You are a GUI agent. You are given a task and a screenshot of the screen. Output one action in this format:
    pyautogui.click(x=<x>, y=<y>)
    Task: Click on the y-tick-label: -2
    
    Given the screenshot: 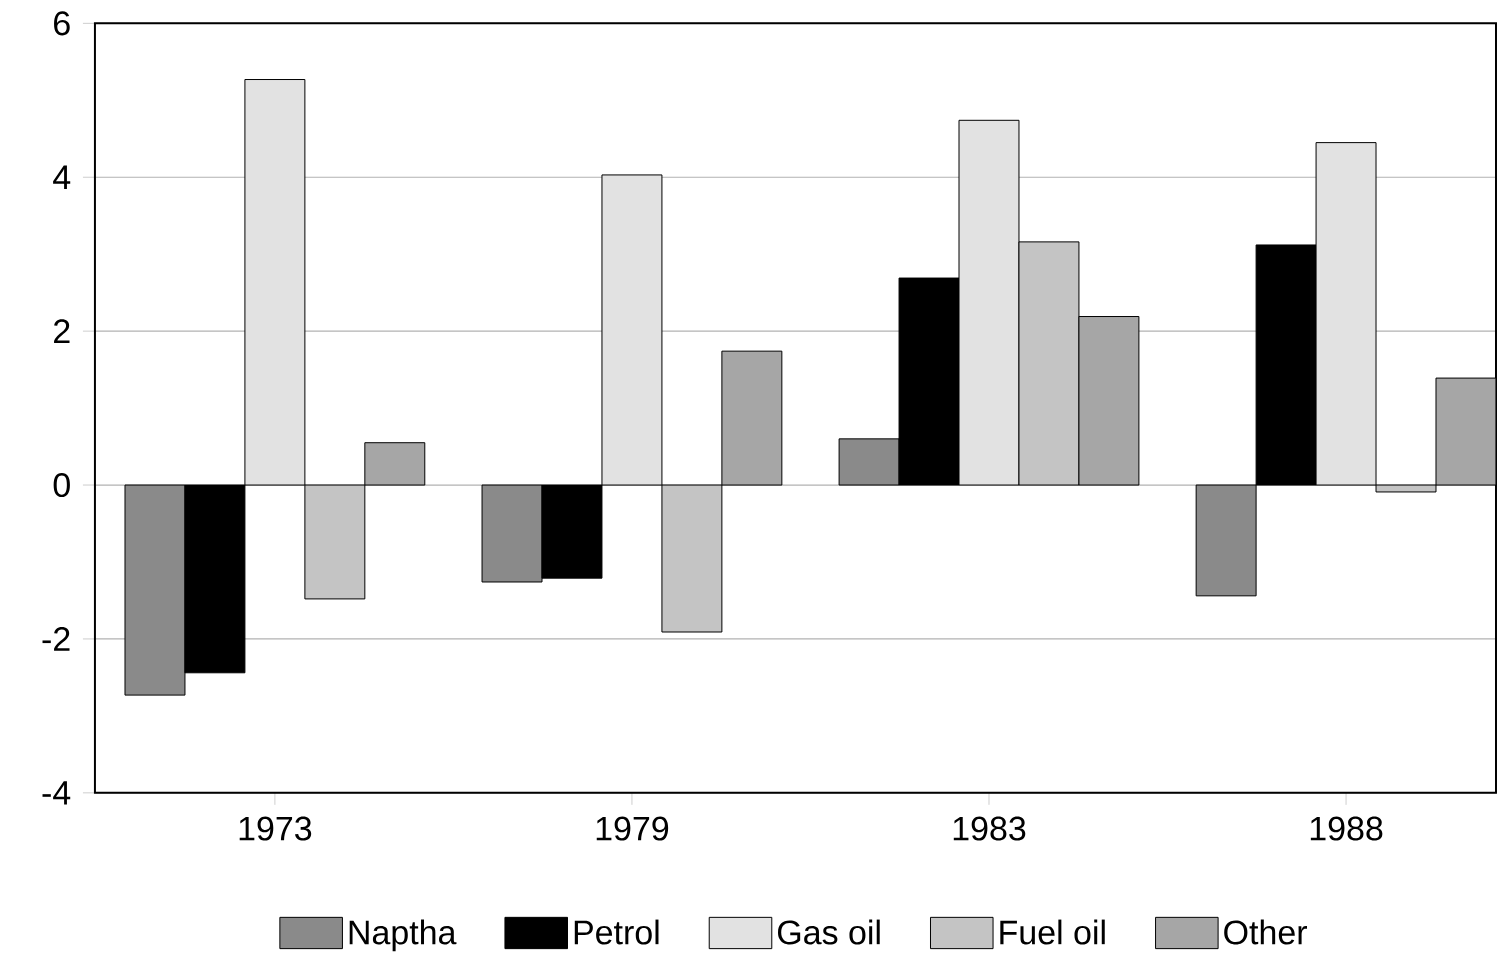 What is the action you would take?
    pyautogui.click(x=56, y=639)
    